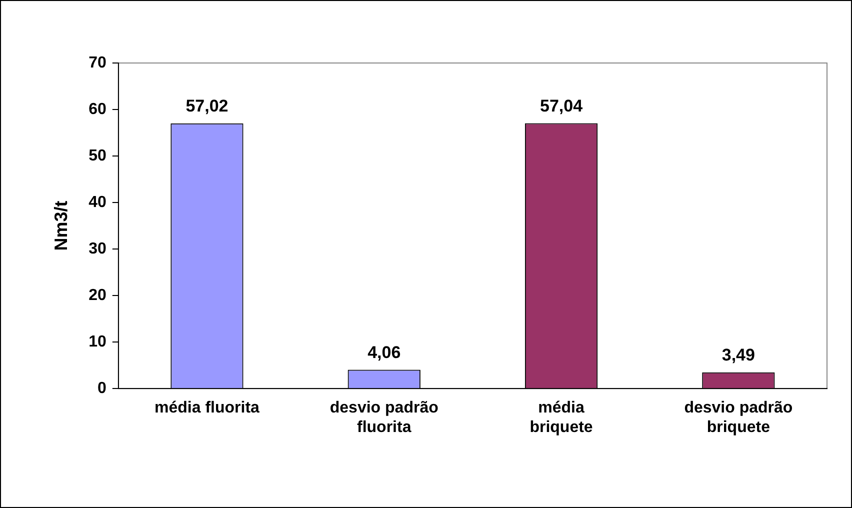 Image resolution: width=852 pixels, height=508 pixels. I want to click on data-label: 57,02, so click(207, 106).